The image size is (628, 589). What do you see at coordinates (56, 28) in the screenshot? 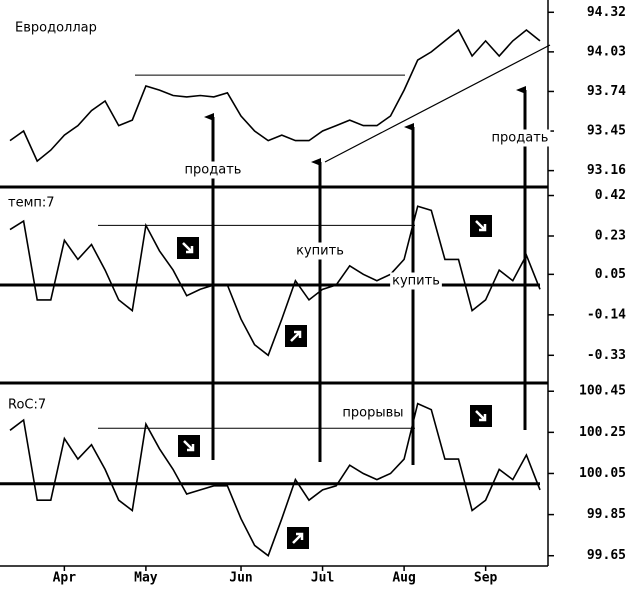
I see `panel-title: Евродоллар` at bounding box center [56, 28].